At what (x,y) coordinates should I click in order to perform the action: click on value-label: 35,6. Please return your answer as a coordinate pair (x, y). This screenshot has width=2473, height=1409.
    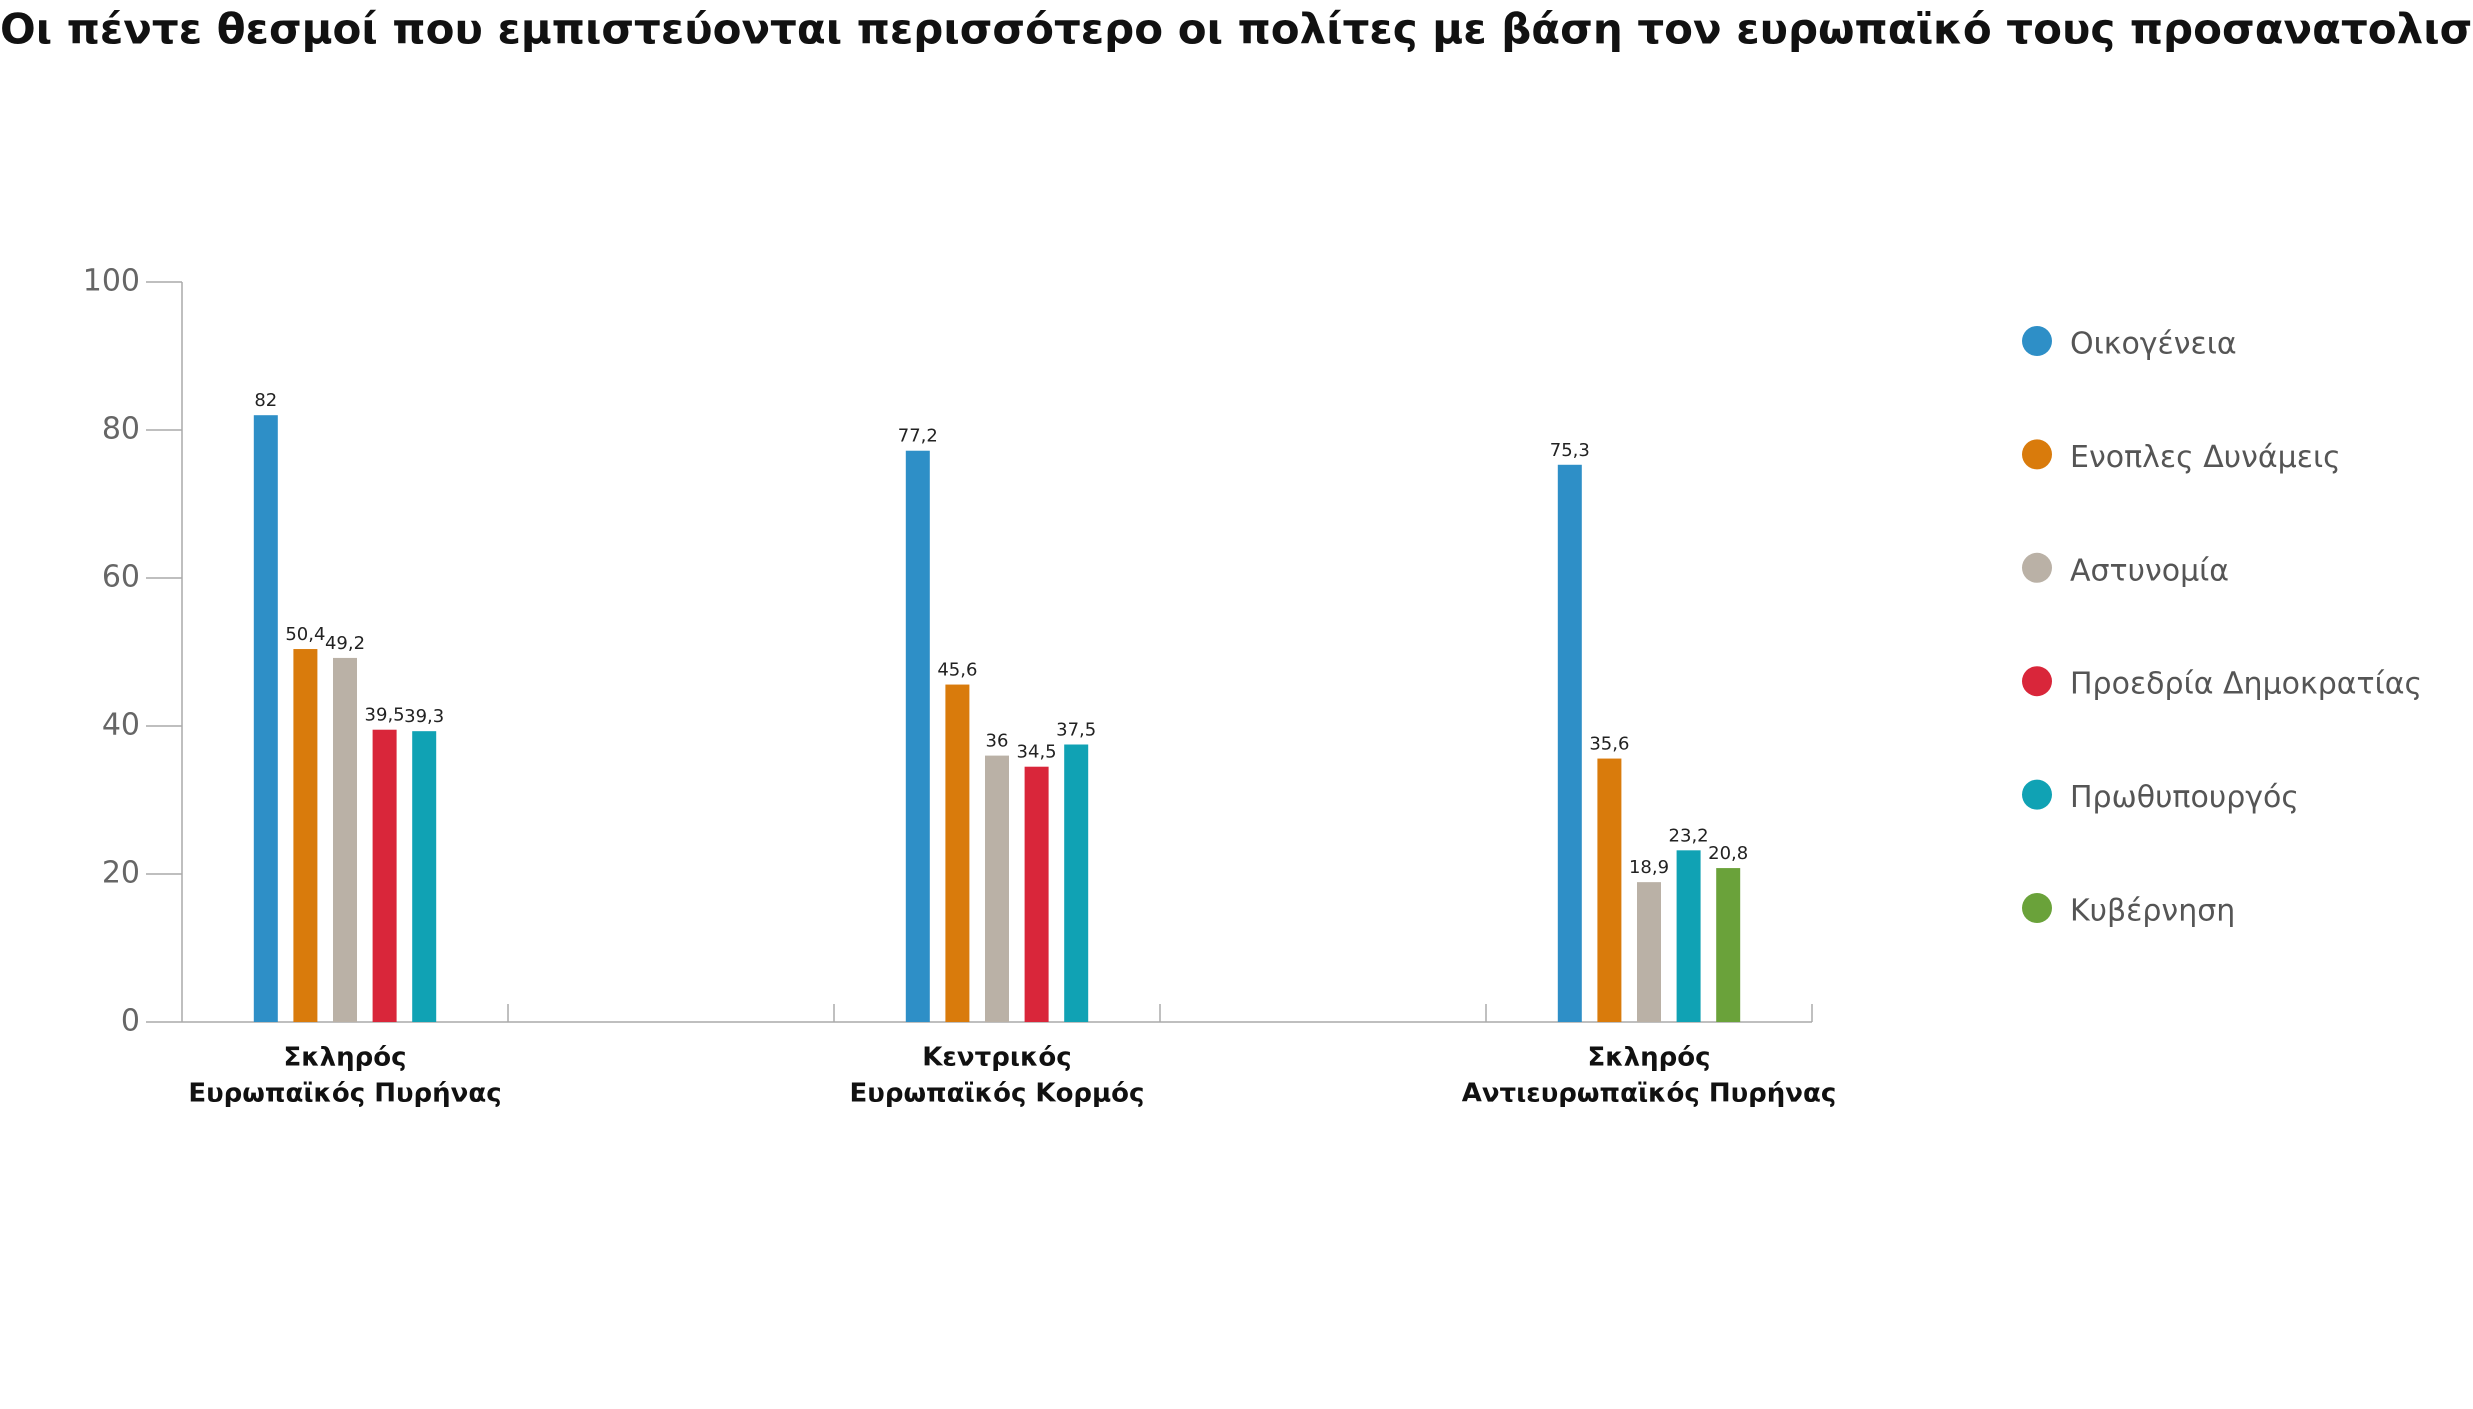
    Looking at the image, I should click on (1609, 744).